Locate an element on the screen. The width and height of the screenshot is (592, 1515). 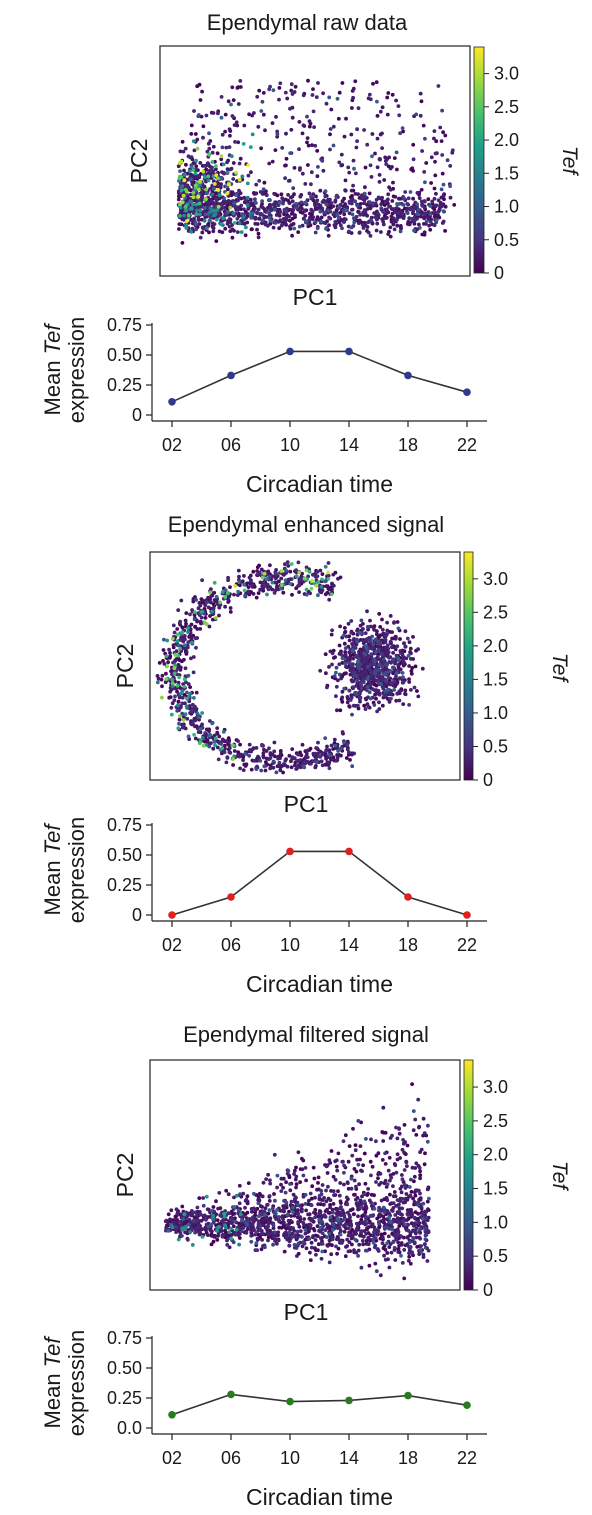
y-tick-label: 0.25 is located at coordinates (124, 885).